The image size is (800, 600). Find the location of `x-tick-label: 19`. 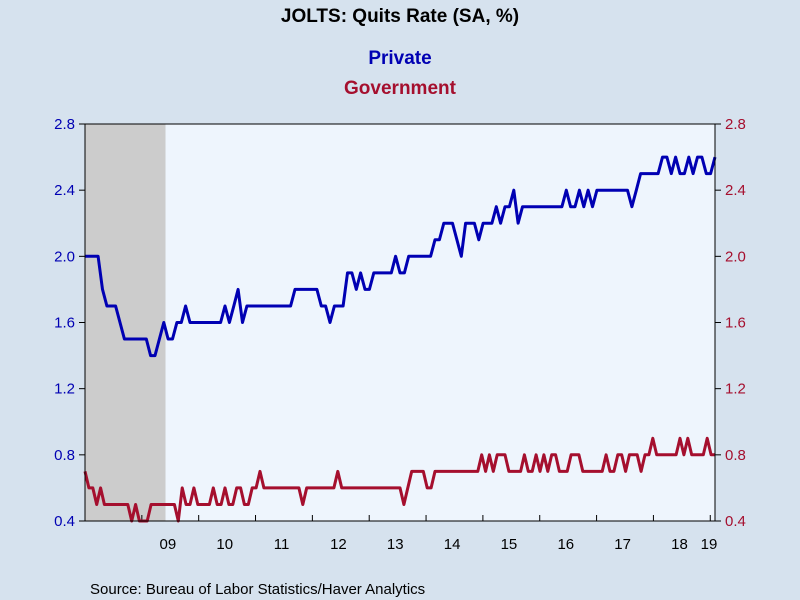

x-tick-label: 19 is located at coordinates (709, 544).